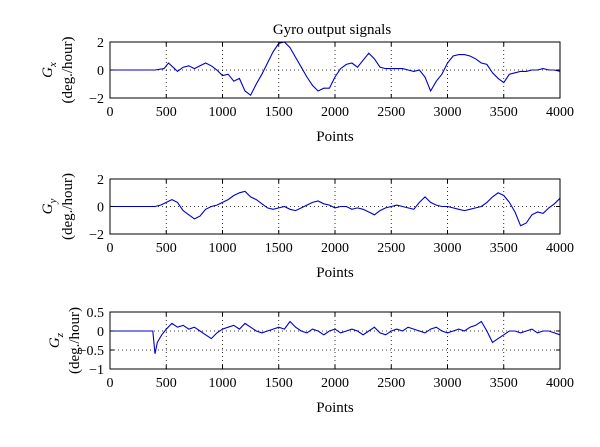 The width and height of the screenshot is (600, 447). What do you see at coordinates (332, 30) in the screenshot?
I see `chart-title: Gyro output signals` at bounding box center [332, 30].